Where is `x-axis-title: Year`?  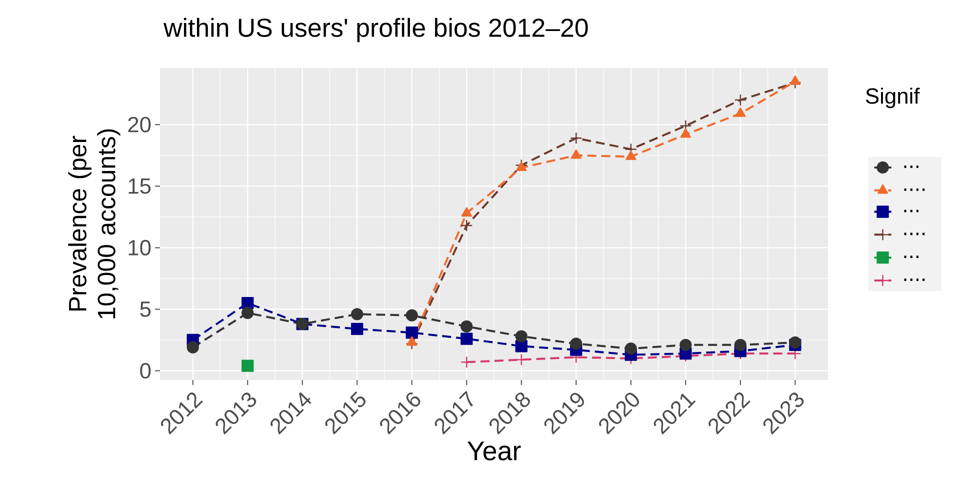 x-axis-title: Year is located at coordinates (494, 451).